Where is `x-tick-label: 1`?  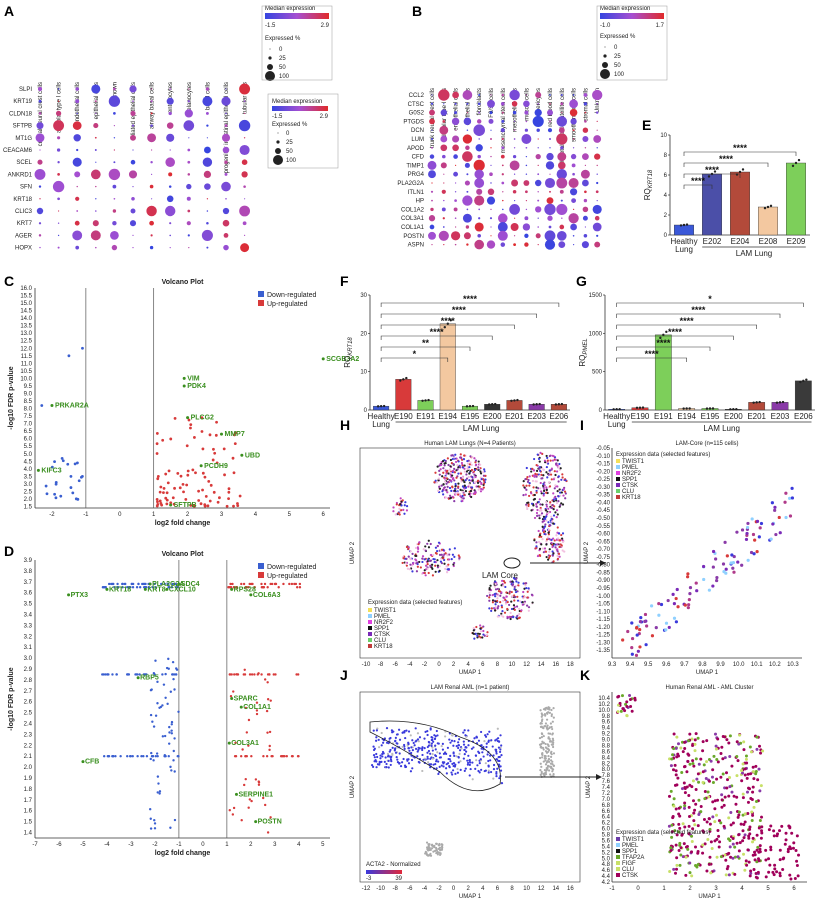
x-tick-label: 1 is located at coordinates (664, 889).